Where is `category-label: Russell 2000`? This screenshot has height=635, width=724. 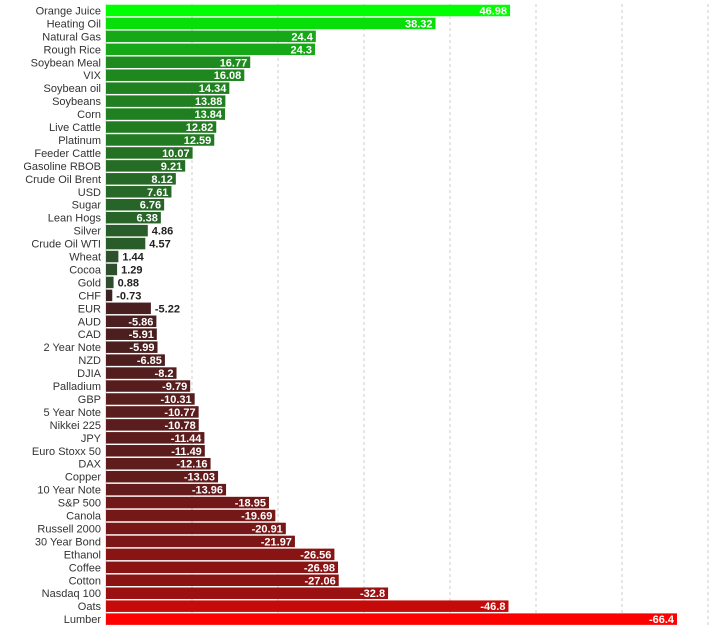
category-label: Russell 2000 is located at coordinates (69, 529).